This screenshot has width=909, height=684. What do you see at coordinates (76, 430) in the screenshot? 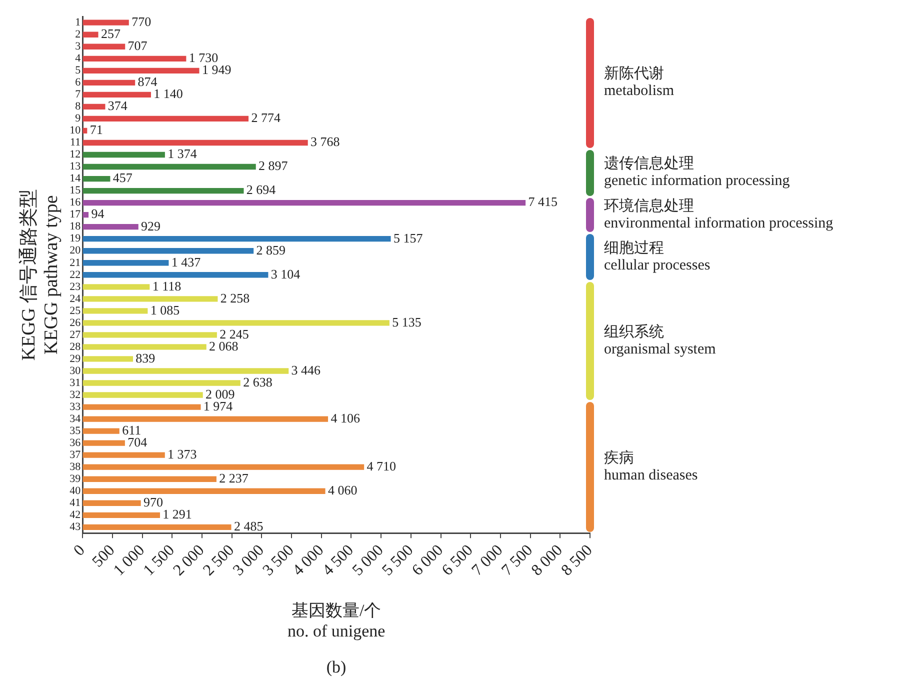
I see `y-tick-label: 35` at bounding box center [76, 430].